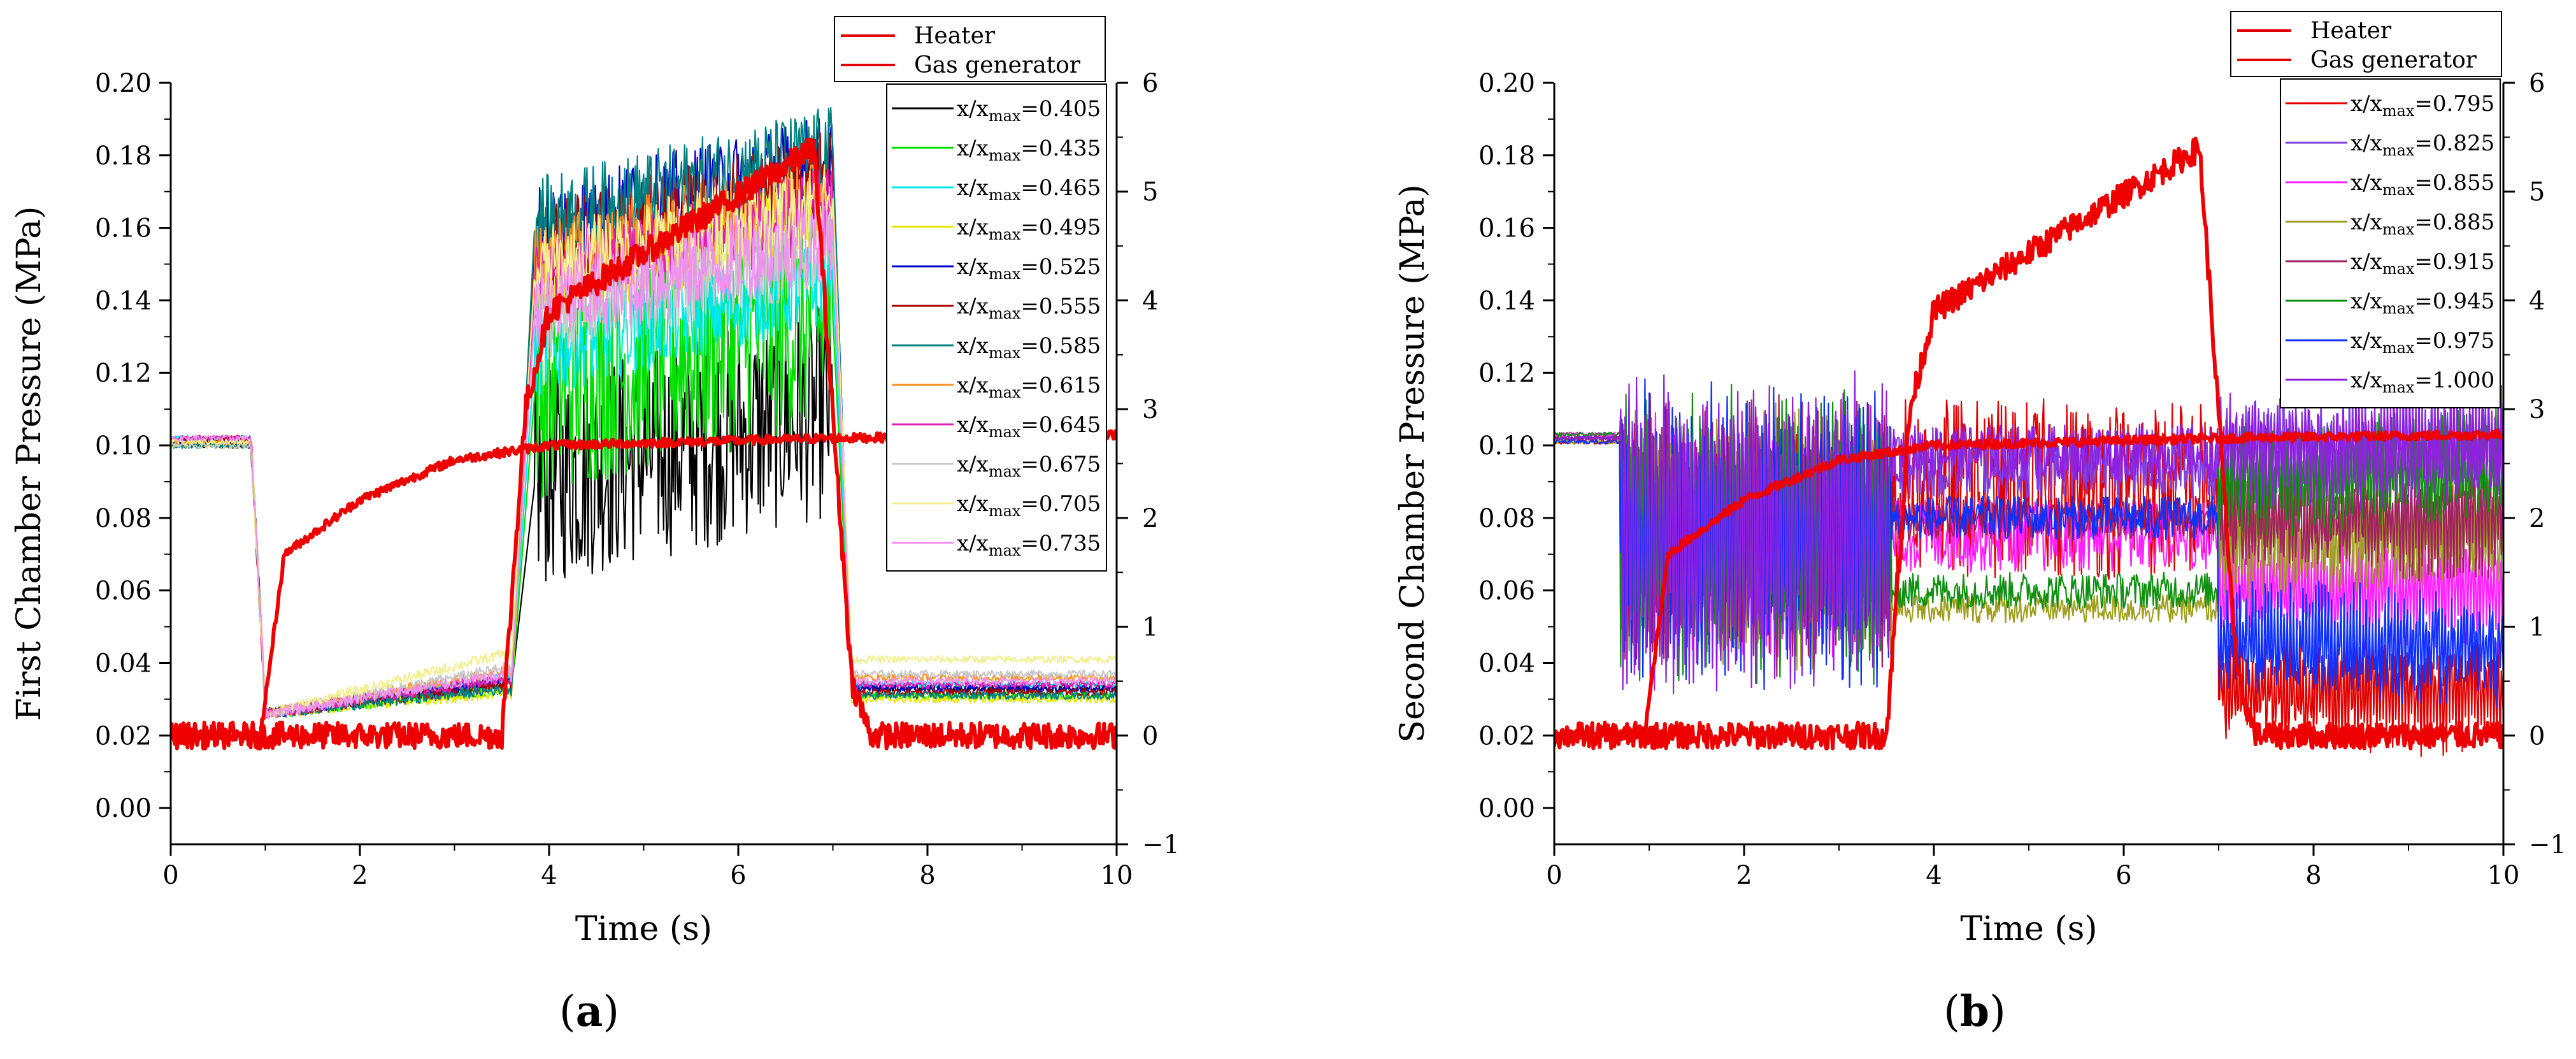 The width and height of the screenshot is (2576, 1059). What do you see at coordinates (1974, 1011) in the screenshot?
I see `panel-label-letter: b` at bounding box center [1974, 1011].